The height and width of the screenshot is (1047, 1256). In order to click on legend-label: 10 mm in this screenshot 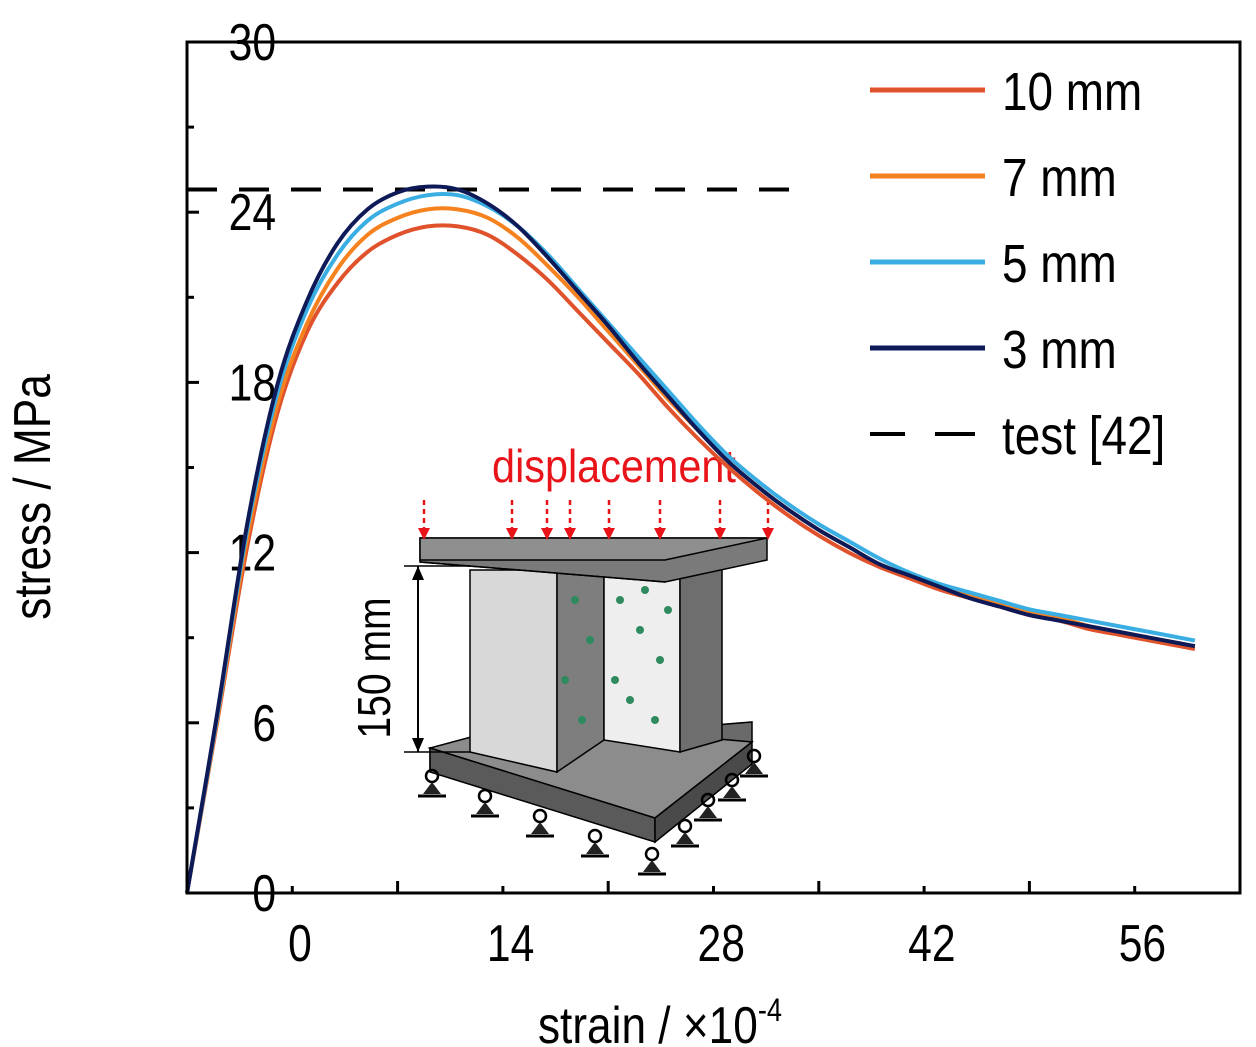, I will do `click(1072, 92)`.